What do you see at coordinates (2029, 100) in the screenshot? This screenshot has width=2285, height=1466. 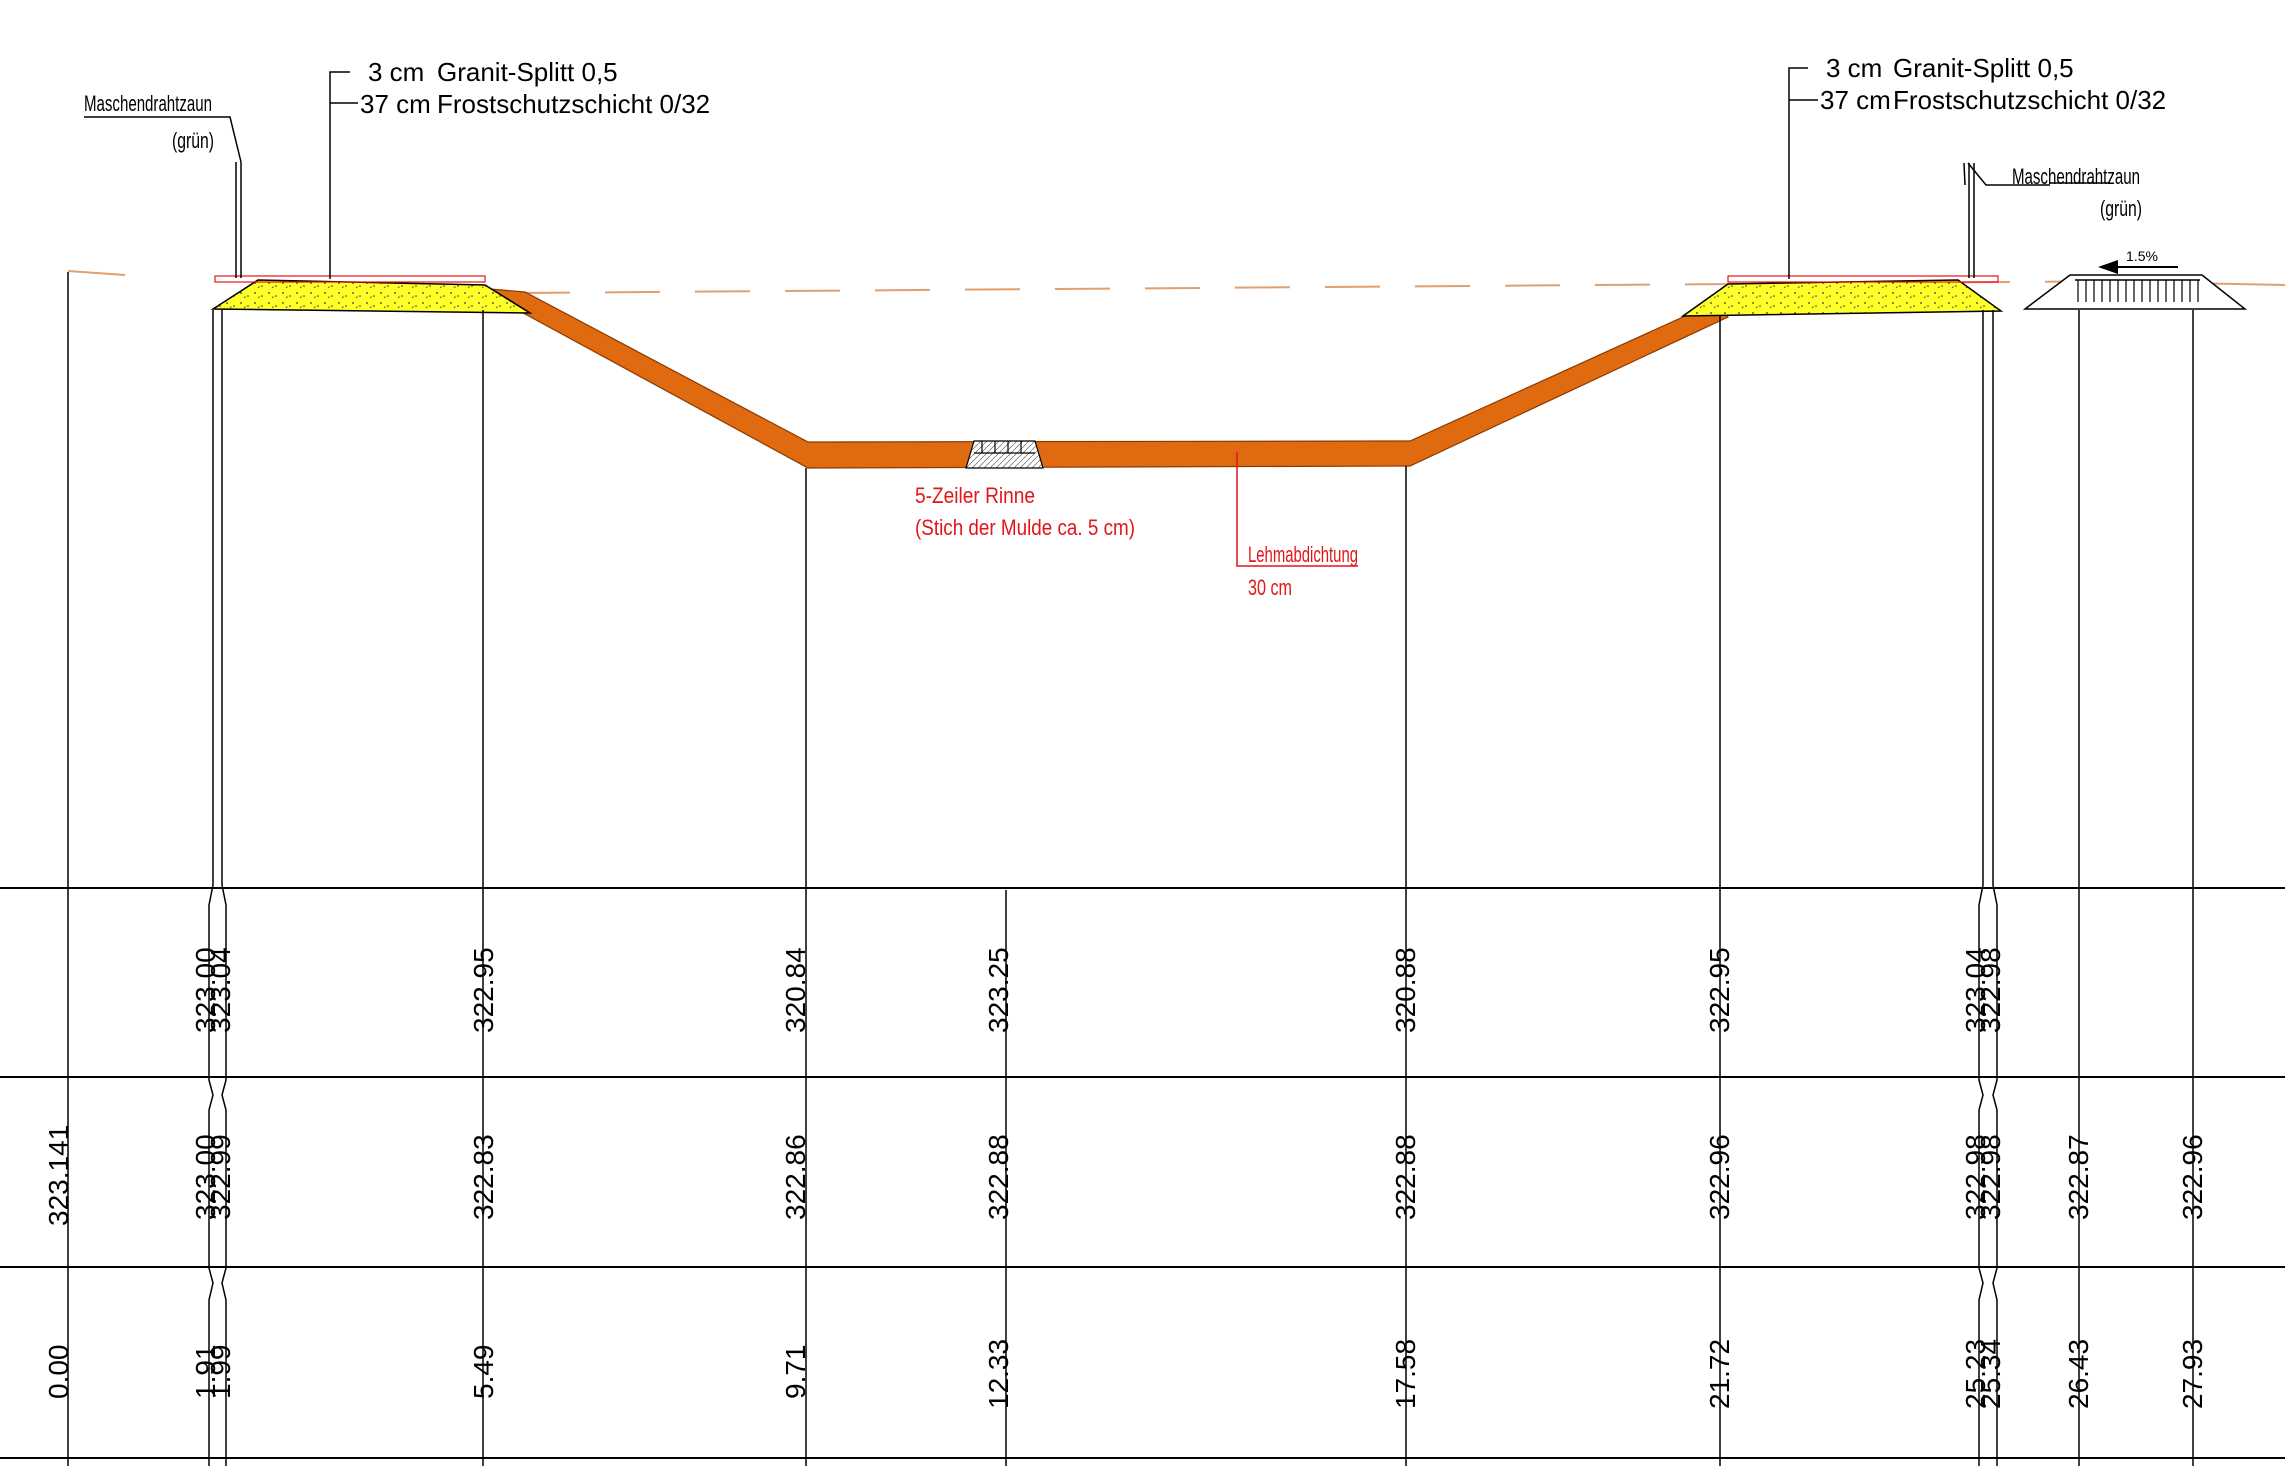 I see `right-layer2-material: Frostschutzschicht 0/32` at bounding box center [2029, 100].